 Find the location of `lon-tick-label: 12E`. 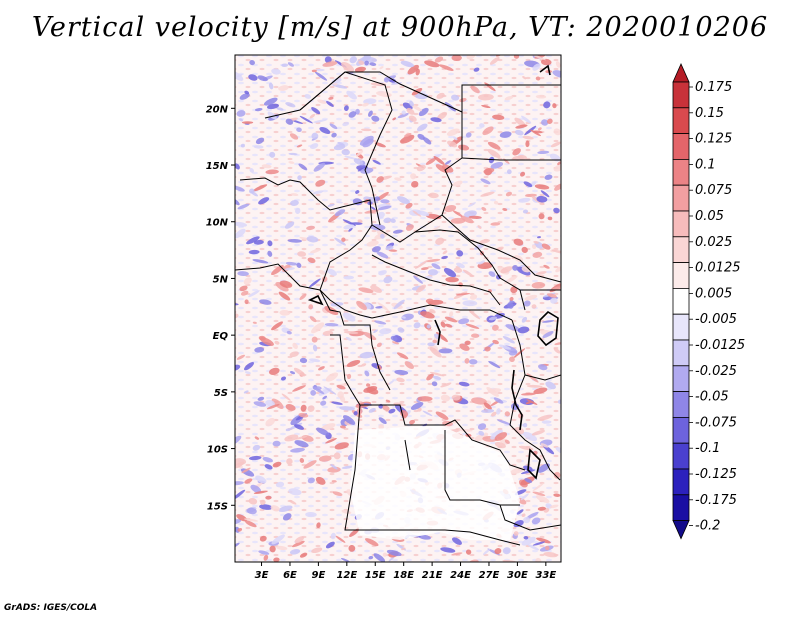

lon-tick-label: 12E is located at coordinates (346, 575).